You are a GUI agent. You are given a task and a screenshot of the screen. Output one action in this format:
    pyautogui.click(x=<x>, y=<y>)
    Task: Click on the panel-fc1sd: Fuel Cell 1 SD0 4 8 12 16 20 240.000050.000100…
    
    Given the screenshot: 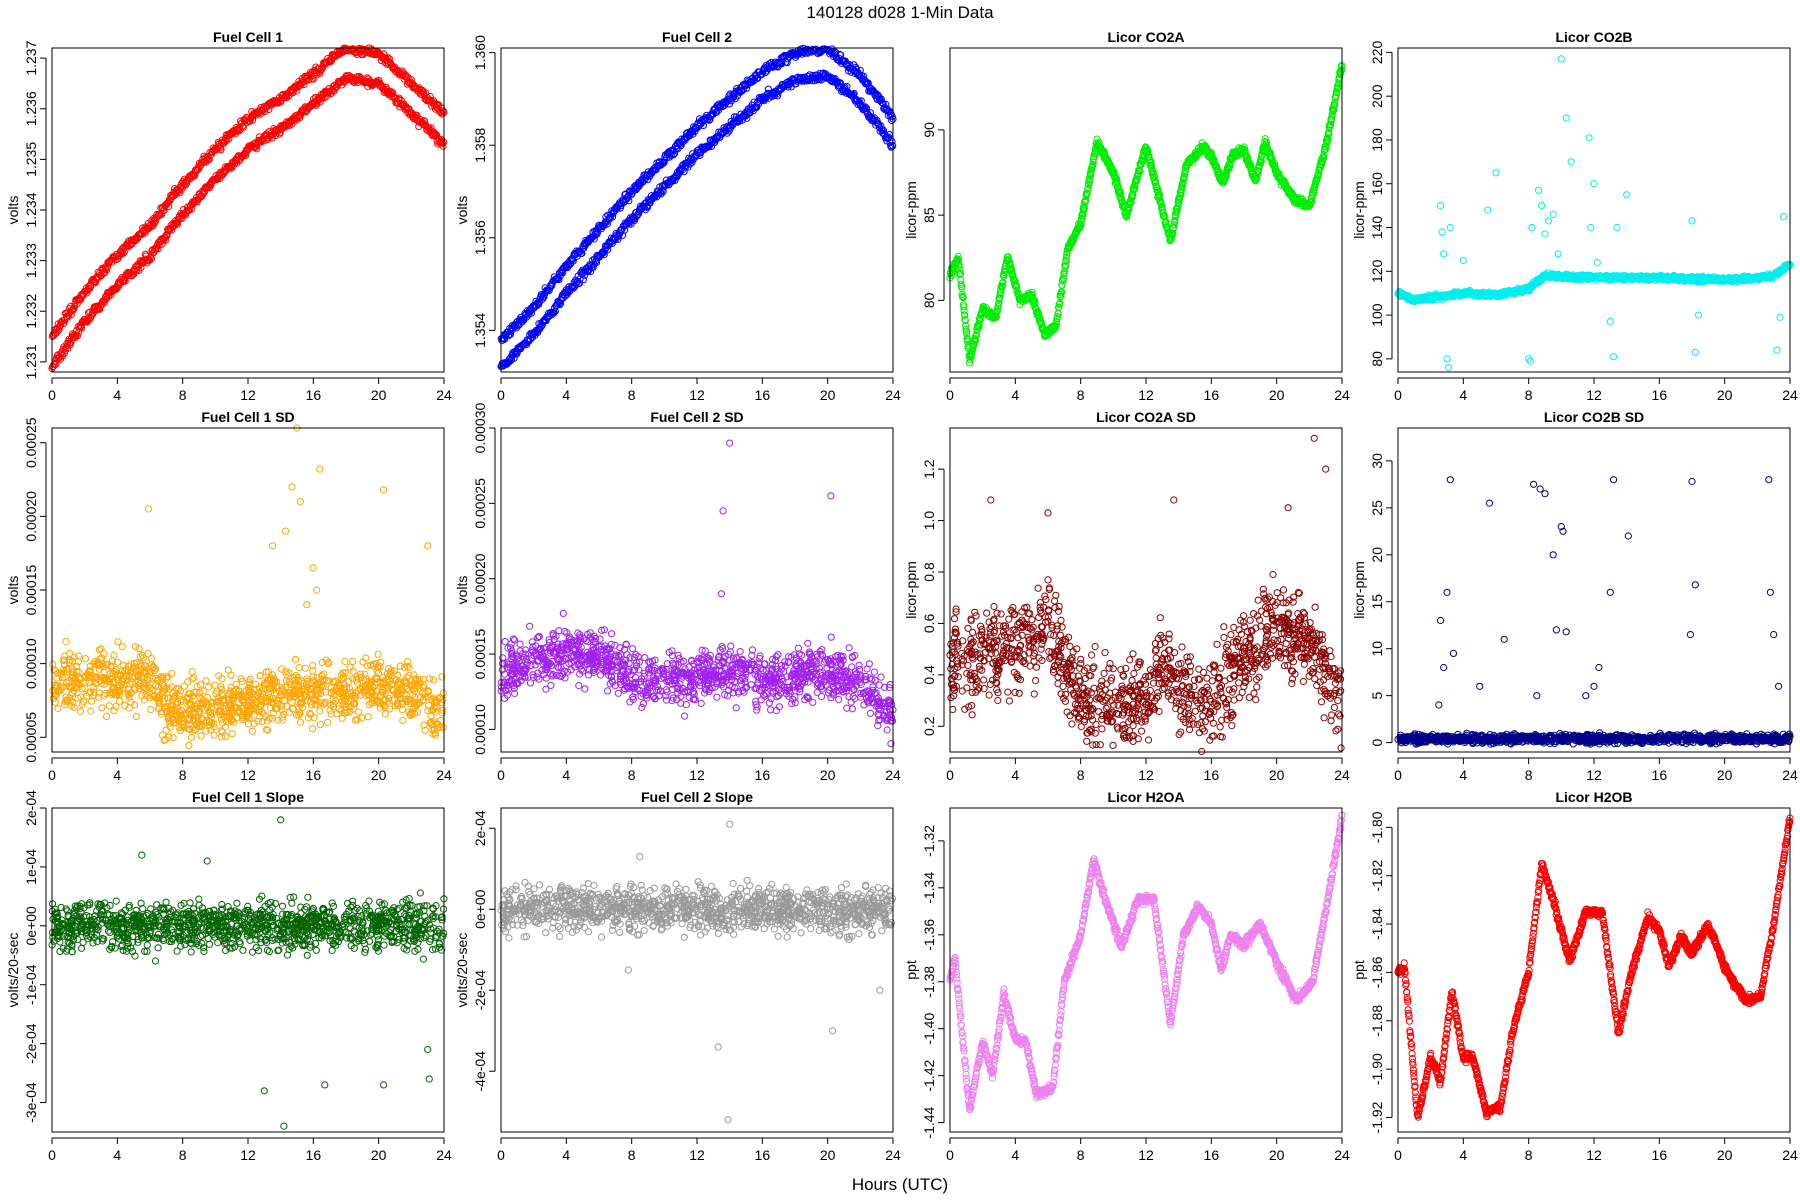 What is the action you would take?
    pyautogui.click(x=228, y=596)
    